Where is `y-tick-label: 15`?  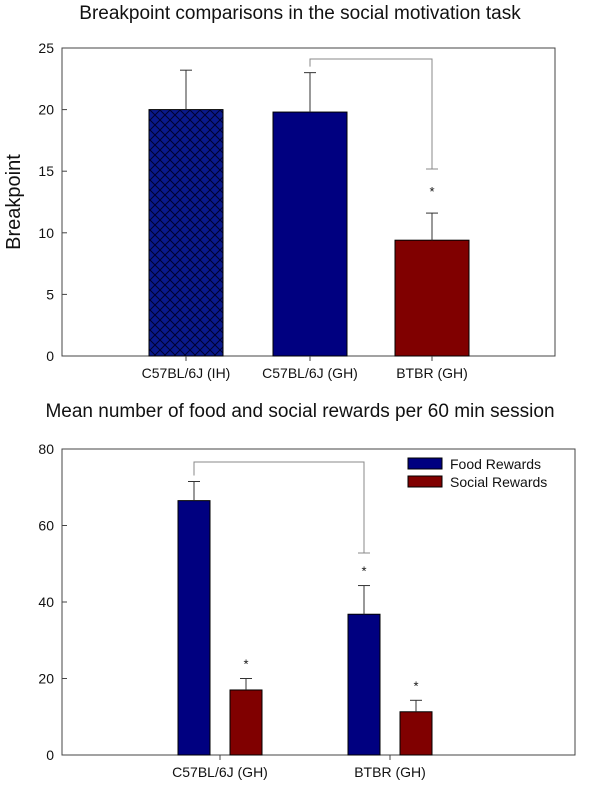
y-tick-label: 15 is located at coordinates (46, 171).